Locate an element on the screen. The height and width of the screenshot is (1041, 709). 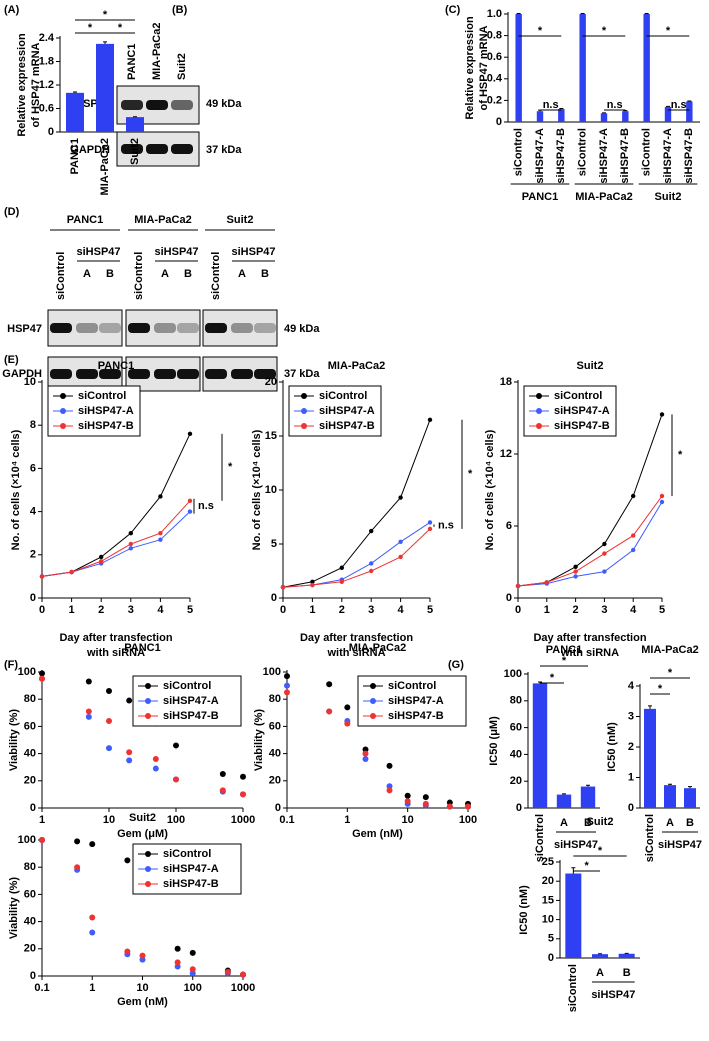
x-axis-label: Gem (nM) is located at coordinates (377, 834).